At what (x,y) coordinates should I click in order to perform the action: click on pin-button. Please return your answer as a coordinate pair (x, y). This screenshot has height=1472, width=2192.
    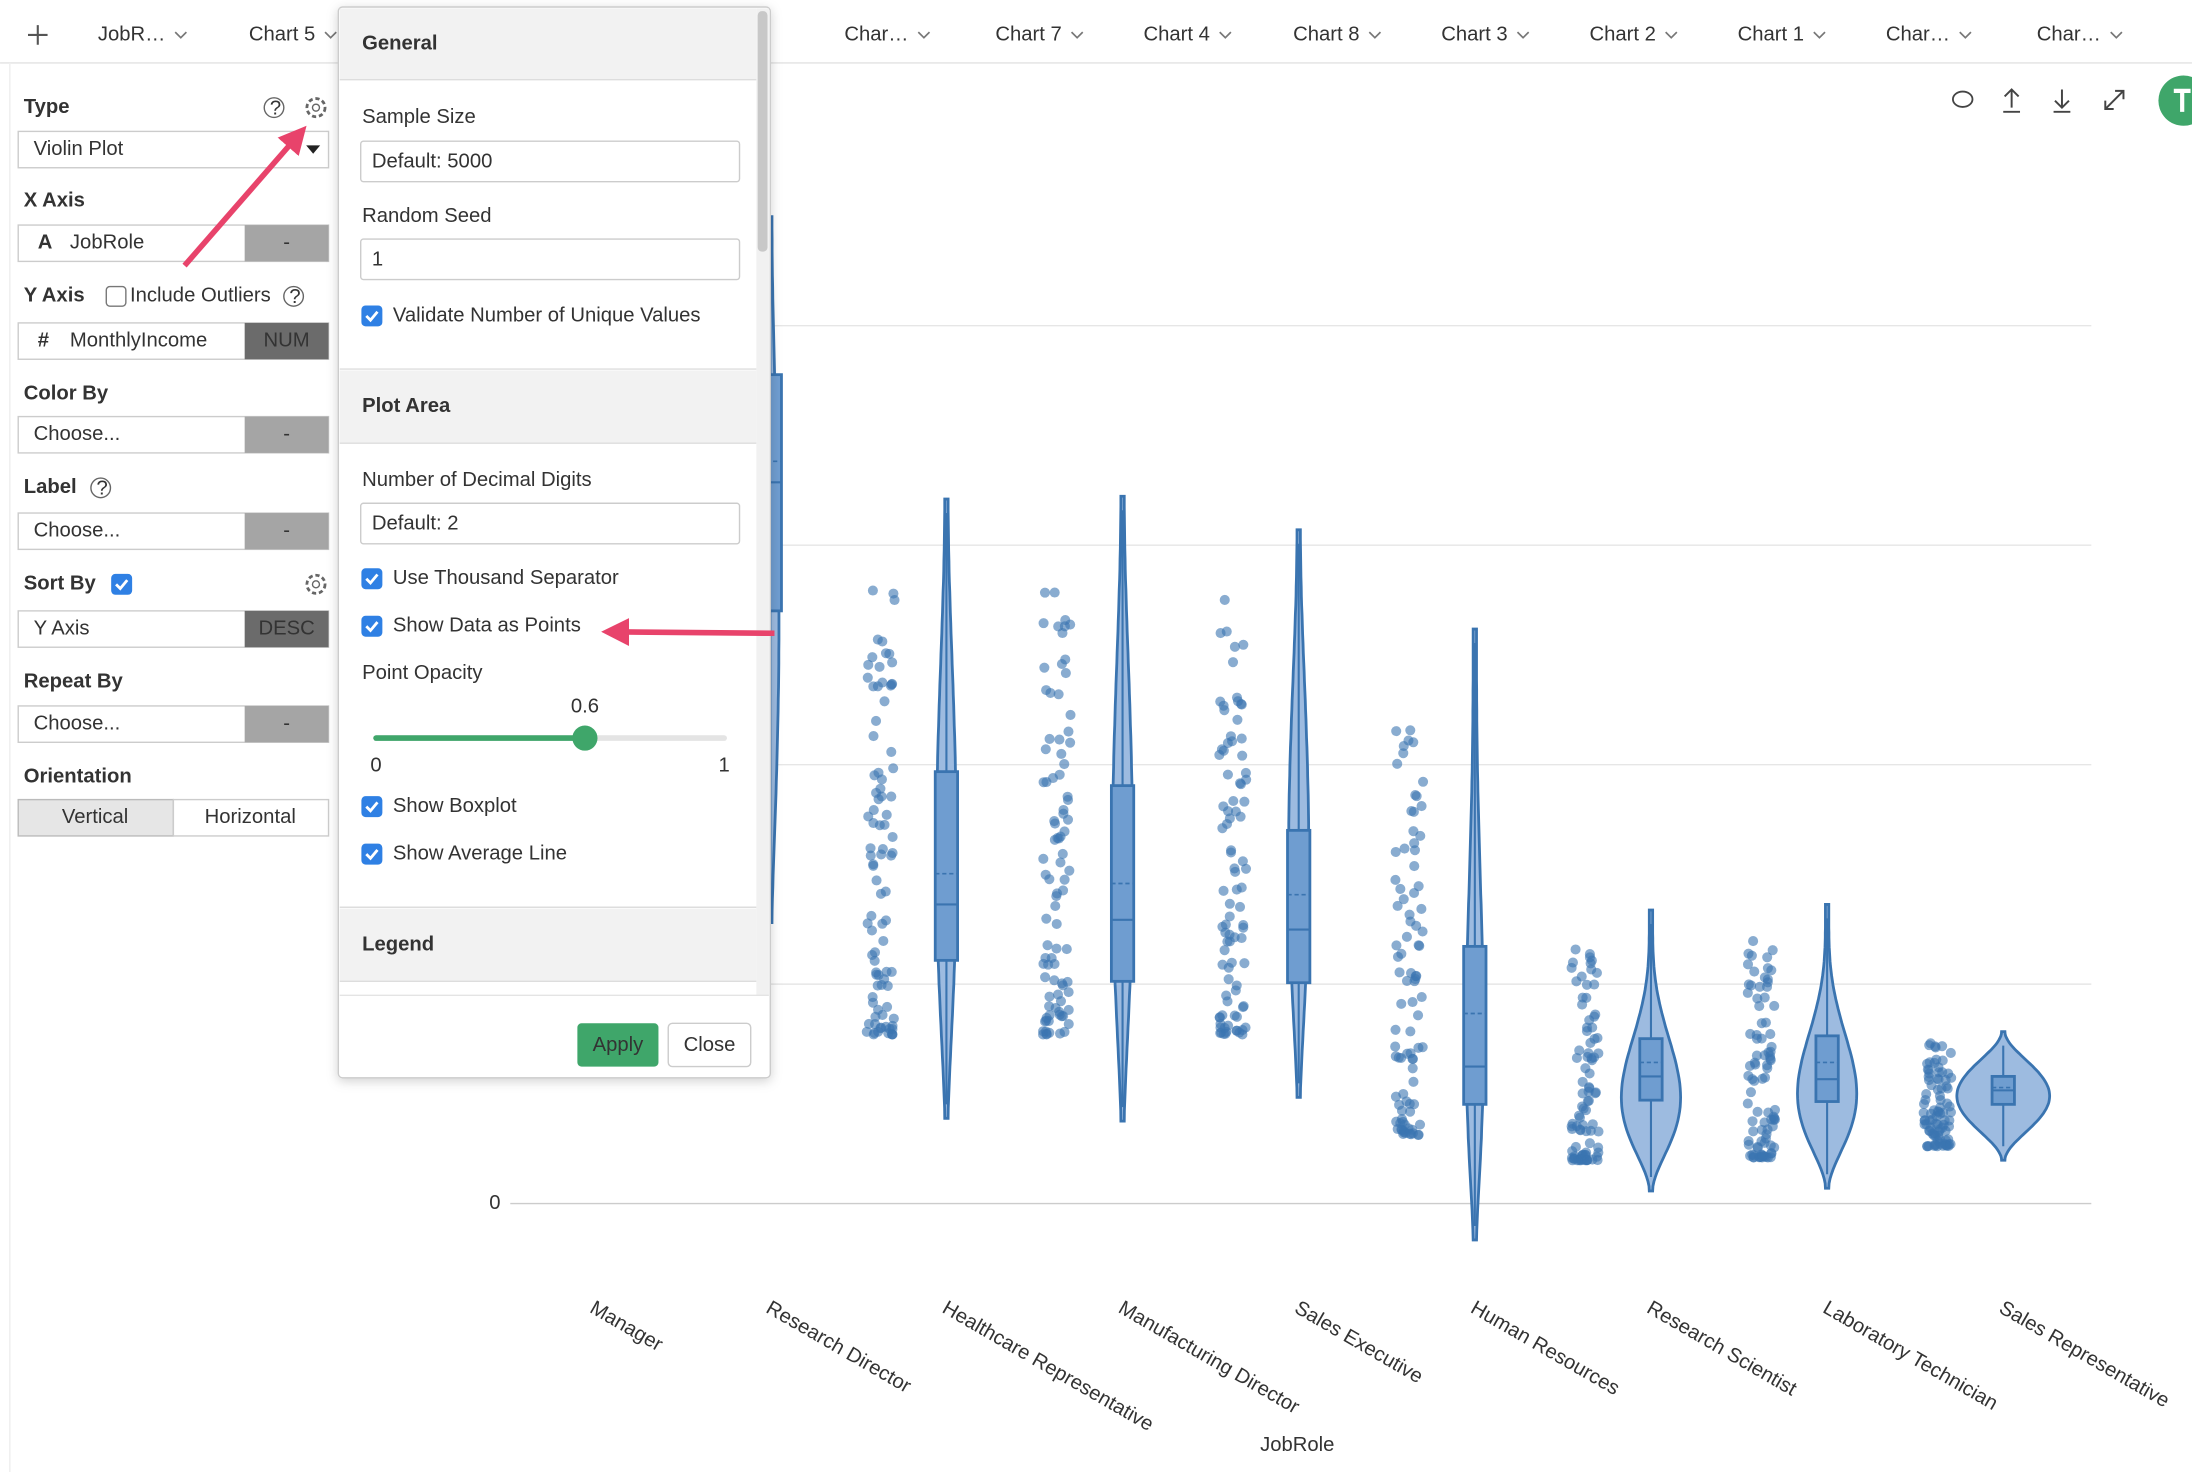
    Looking at the image, I should click on (2175, 100).